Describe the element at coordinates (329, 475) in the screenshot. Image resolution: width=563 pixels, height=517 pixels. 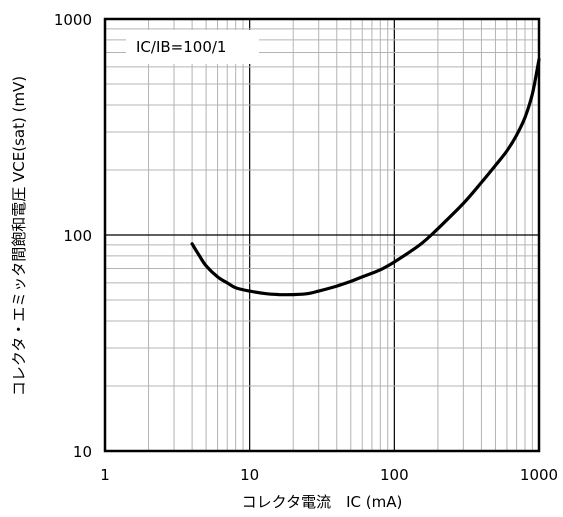
I see `x-tick-labels: 1 10 100 1000` at that location.